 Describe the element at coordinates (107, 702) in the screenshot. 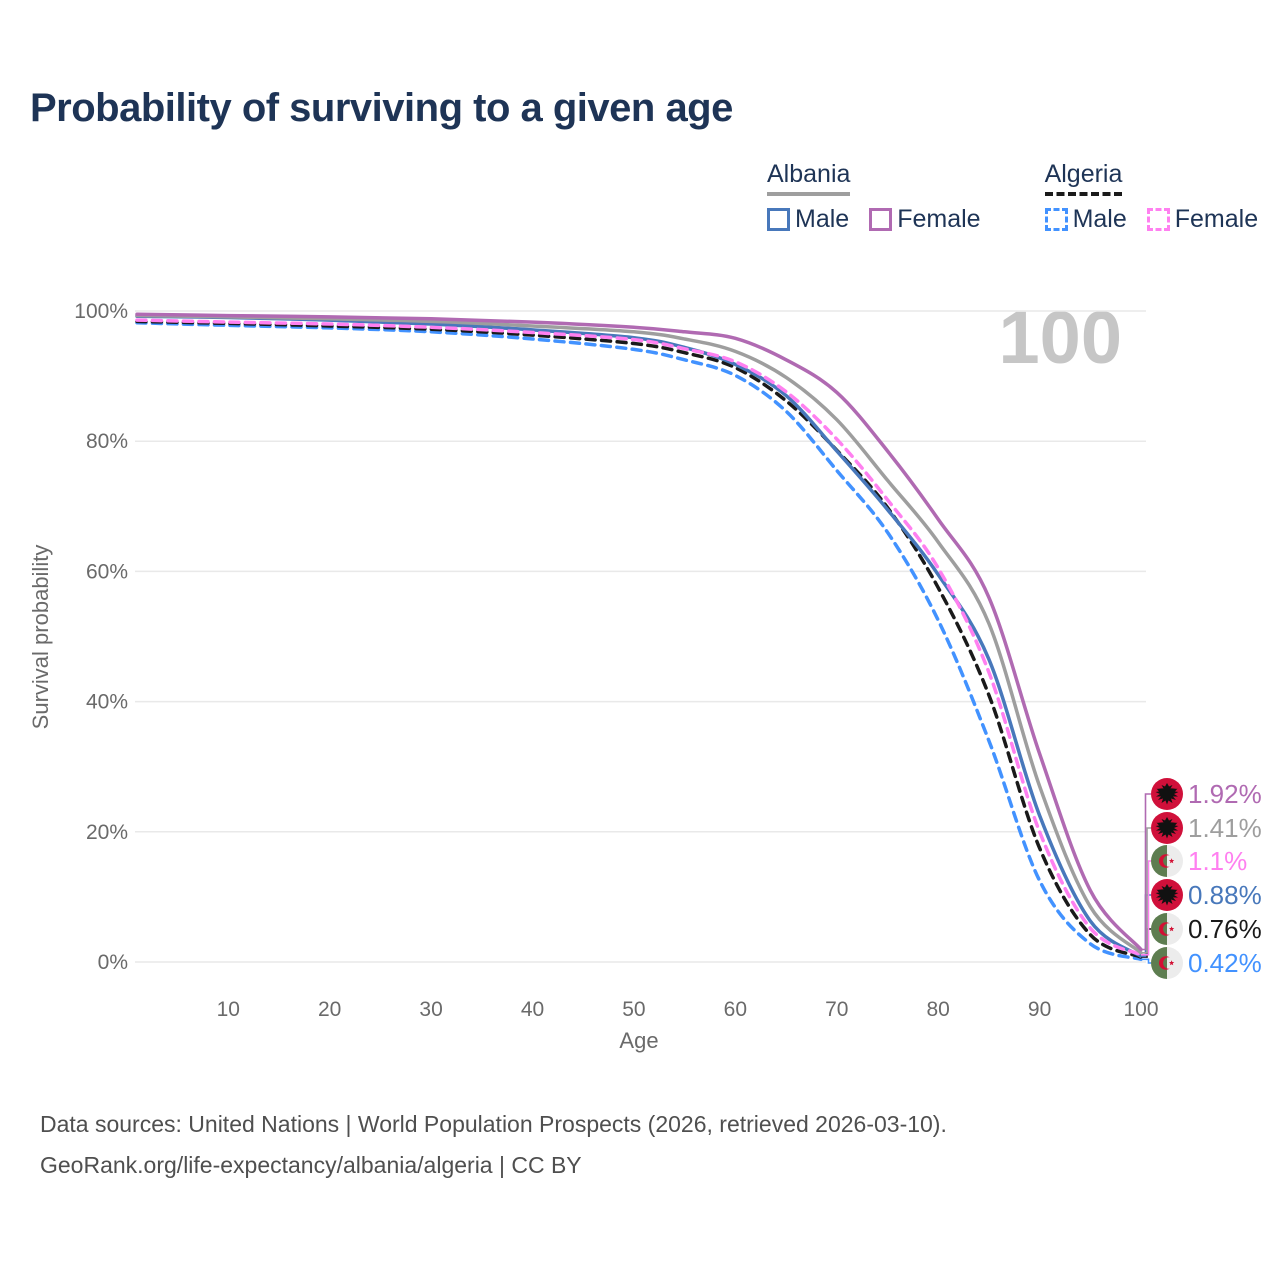

I see `y-tick-label: 40%` at that location.